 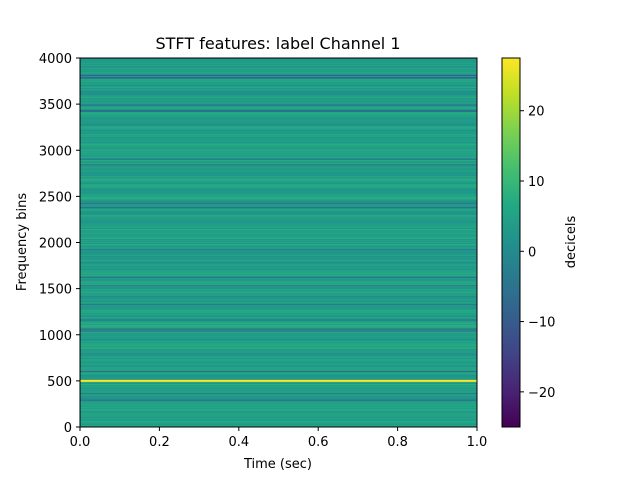 What do you see at coordinates (277, 43) in the screenshot?
I see `chart-title: STFT features: label Channel 1` at bounding box center [277, 43].